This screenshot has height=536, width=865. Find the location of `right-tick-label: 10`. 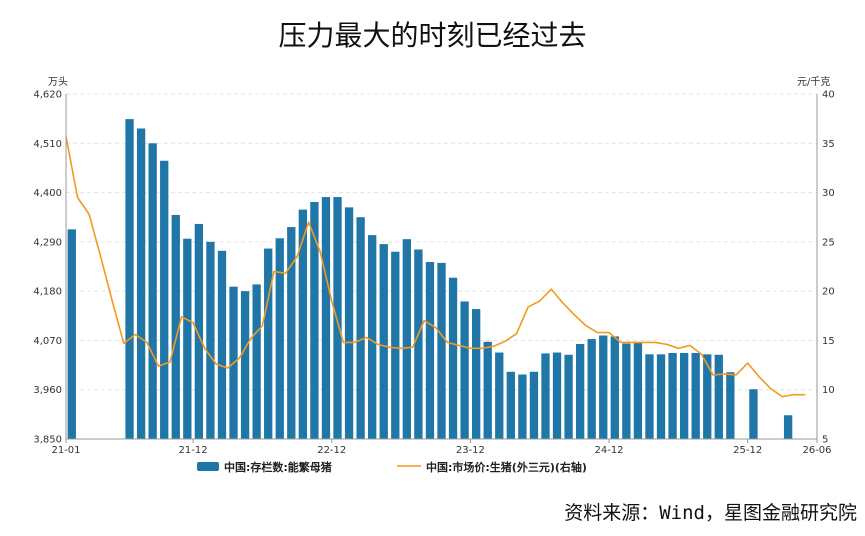

right-tick-label: 10 is located at coordinates (828, 390).